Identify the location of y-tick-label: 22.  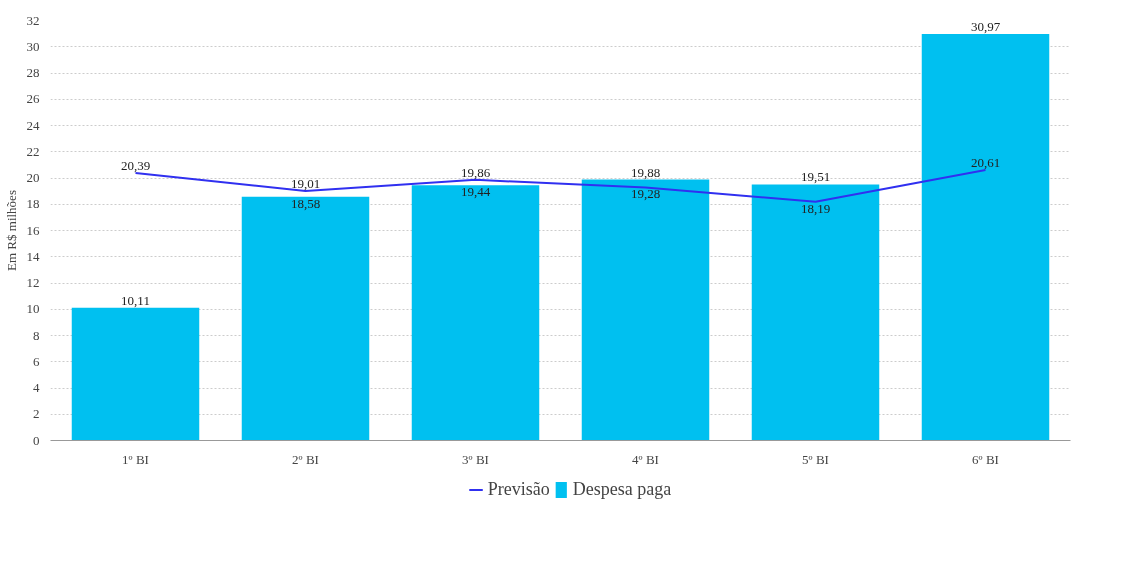
(33, 151).